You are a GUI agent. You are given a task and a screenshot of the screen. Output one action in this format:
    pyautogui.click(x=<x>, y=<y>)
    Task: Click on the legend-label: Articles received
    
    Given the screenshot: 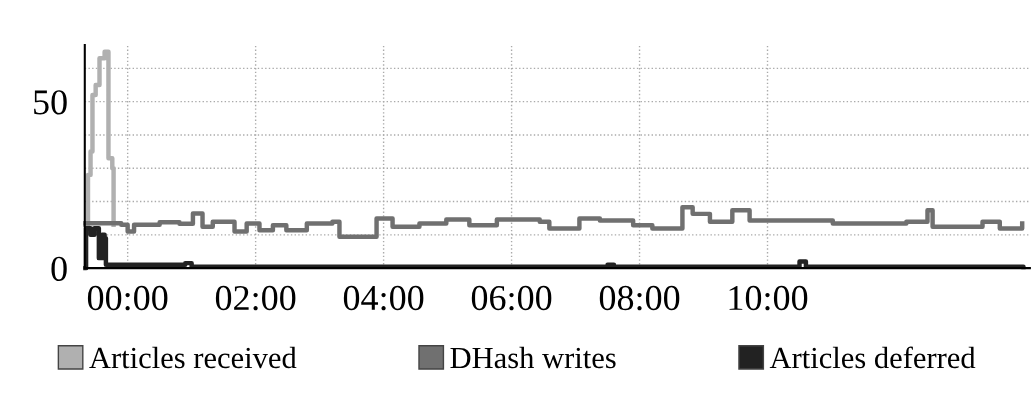 What is the action you would take?
    pyautogui.click(x=193, y=357)
    